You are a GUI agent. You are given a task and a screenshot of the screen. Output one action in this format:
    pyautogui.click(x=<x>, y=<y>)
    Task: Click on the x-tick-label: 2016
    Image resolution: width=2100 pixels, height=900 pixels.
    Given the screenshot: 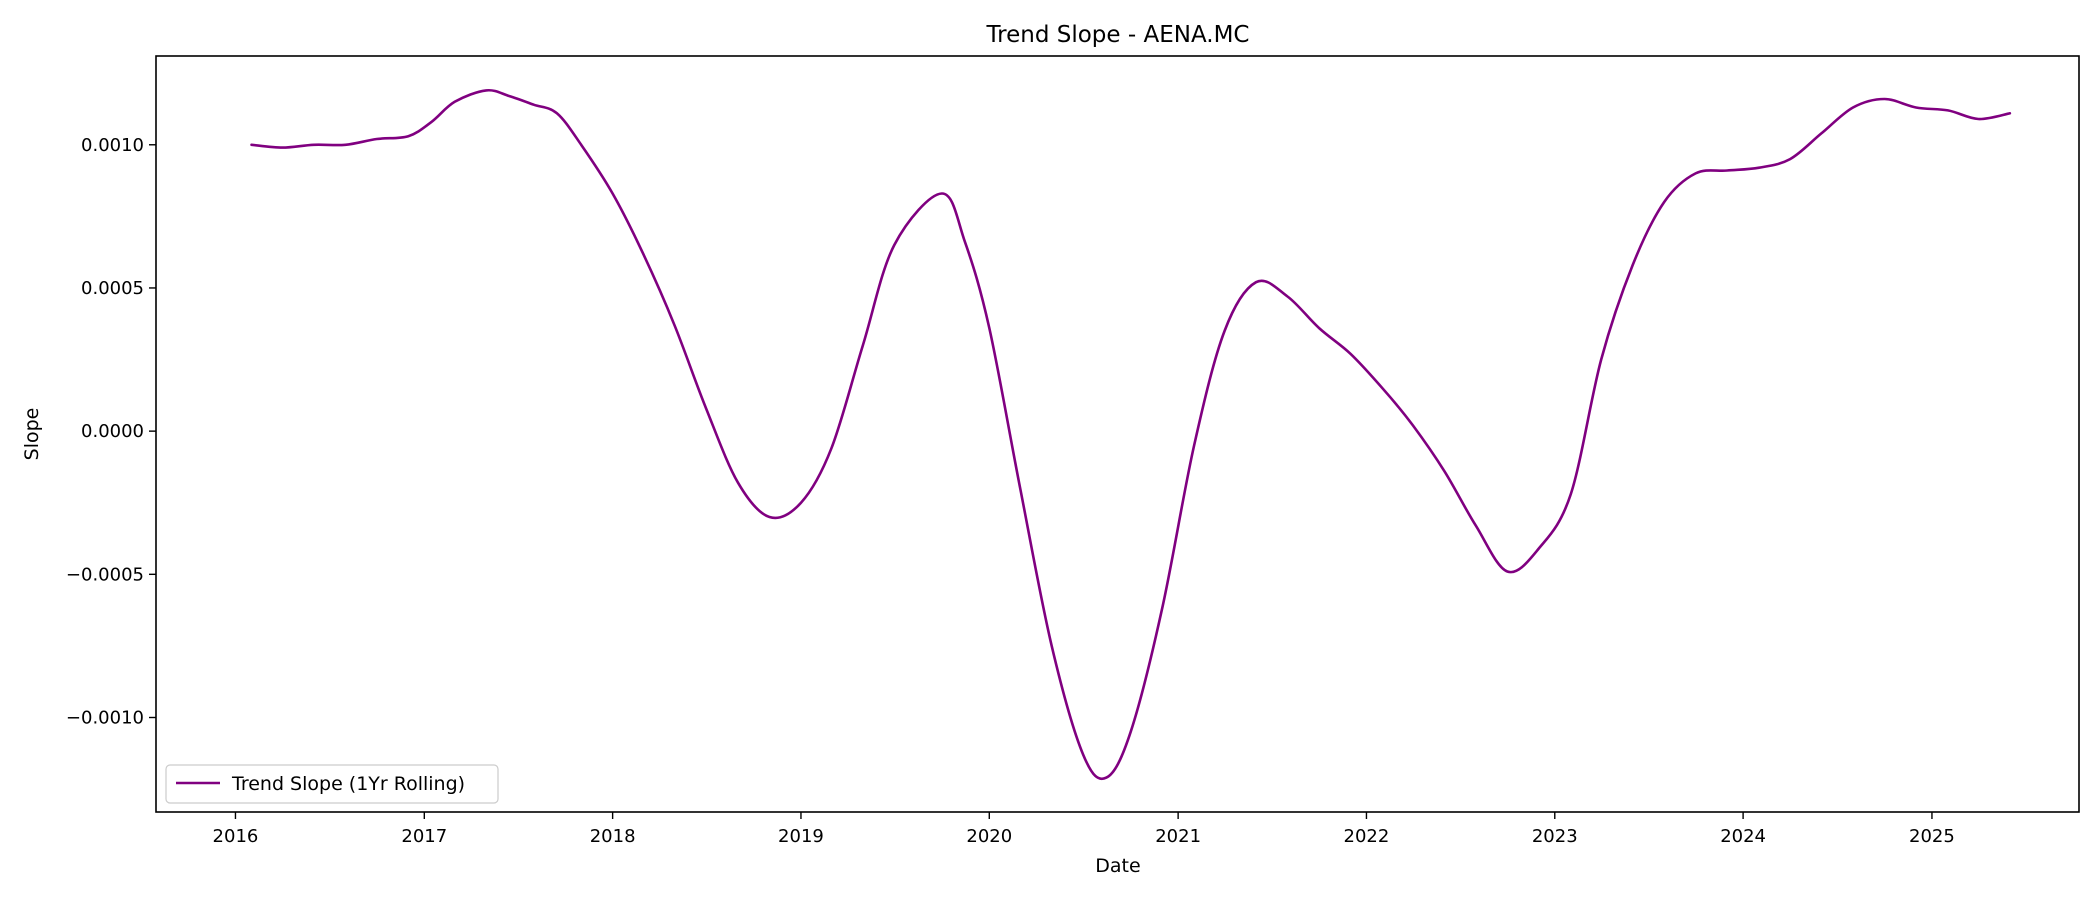 What is the action you would take?
    pyautogui.click(x=236, y=836)
    